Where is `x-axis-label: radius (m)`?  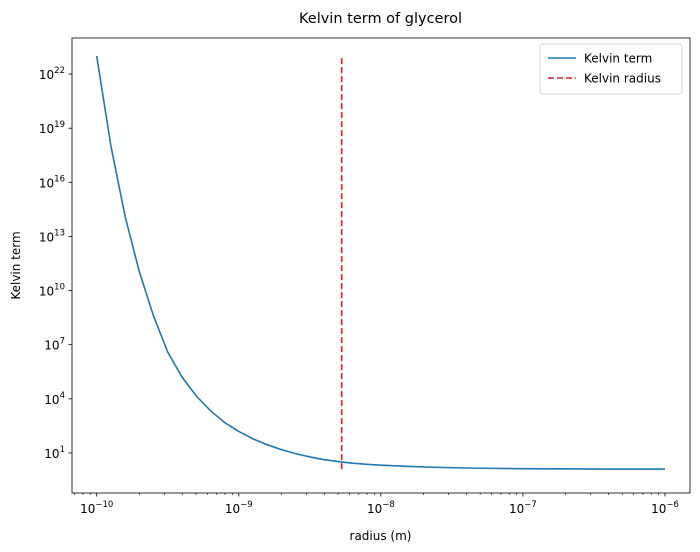
x-axis-label: radius (m) is located at coordinates (381, 536).